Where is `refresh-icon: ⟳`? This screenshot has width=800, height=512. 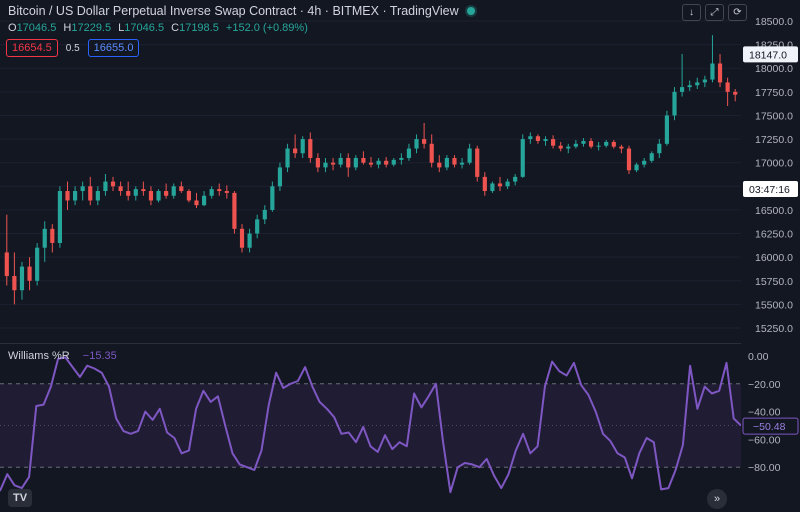
refresh-icon: ⟳ is located at coordinates (737, 12).